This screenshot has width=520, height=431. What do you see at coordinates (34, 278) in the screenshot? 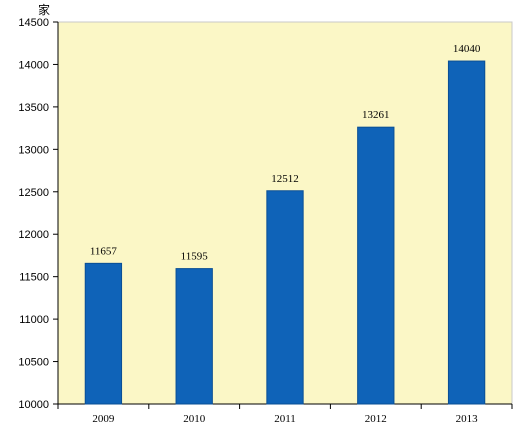
I see `y-tick-label: 11500` at bounding box center [34, 278].